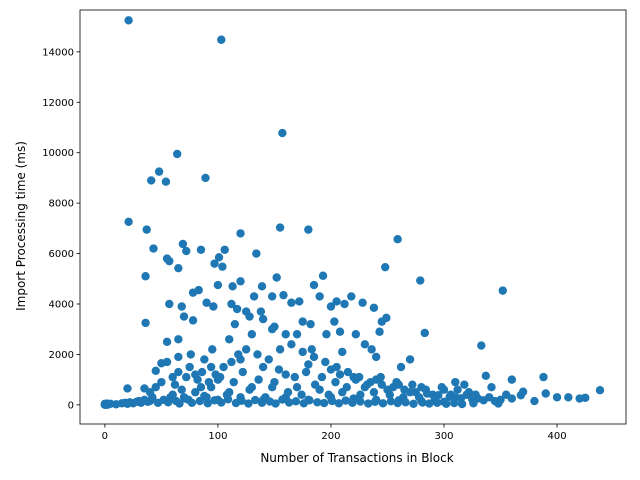  What do you see at coordinates (58, 103) in the screenshot?
I see `y-tick-label: 12000` at bounding box center [58, 103].